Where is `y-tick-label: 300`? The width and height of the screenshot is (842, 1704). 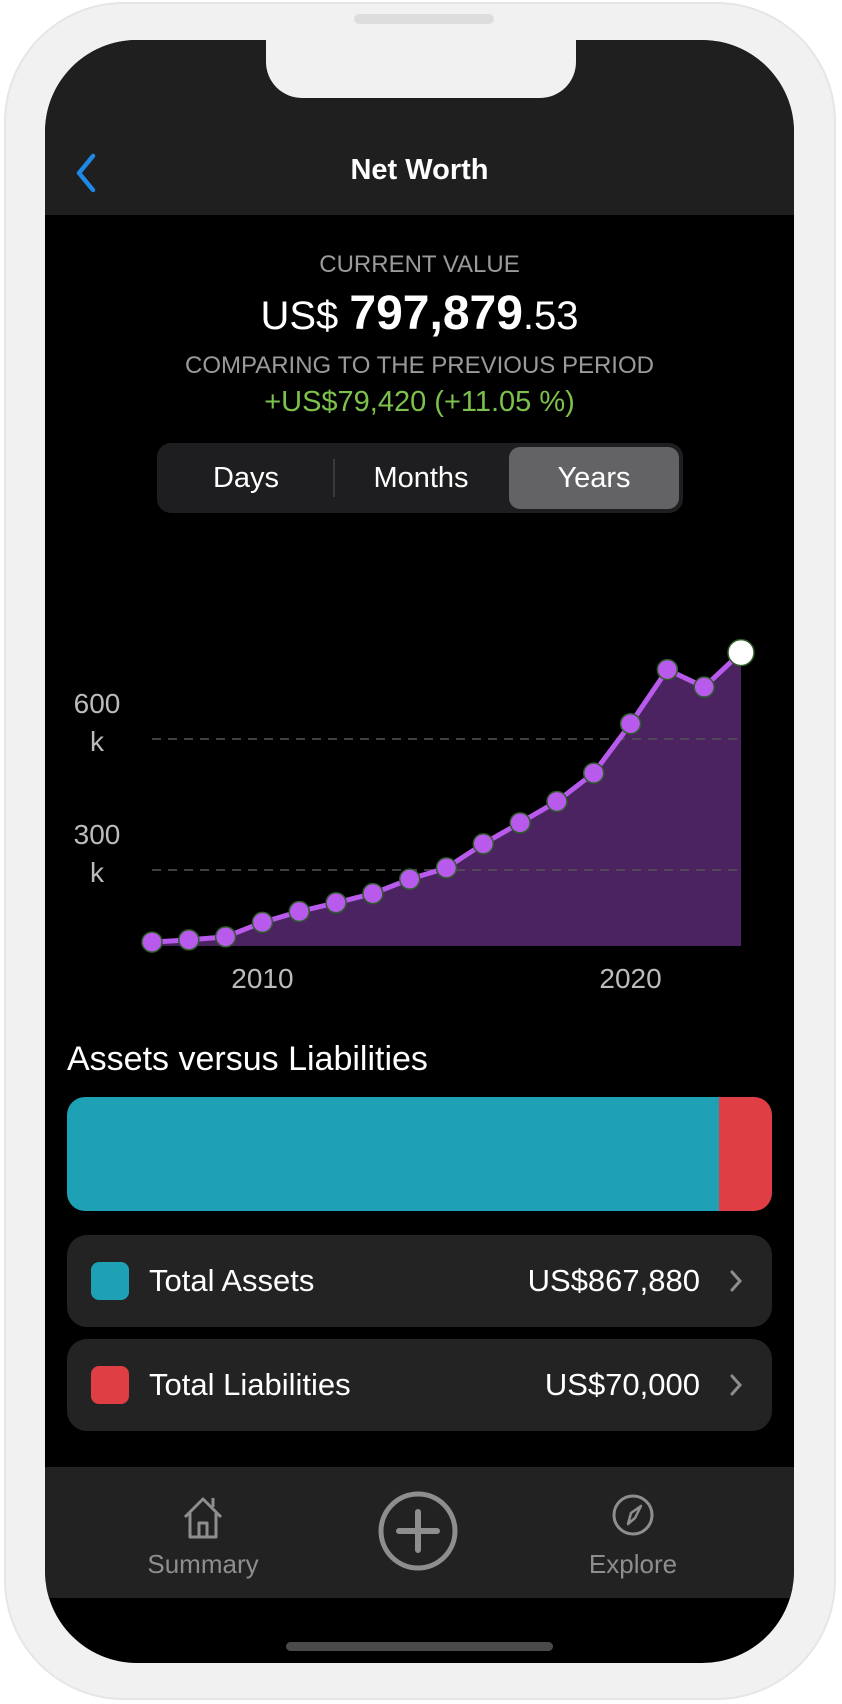 y-tick-label: 300 is located at coordinates (97, 834).